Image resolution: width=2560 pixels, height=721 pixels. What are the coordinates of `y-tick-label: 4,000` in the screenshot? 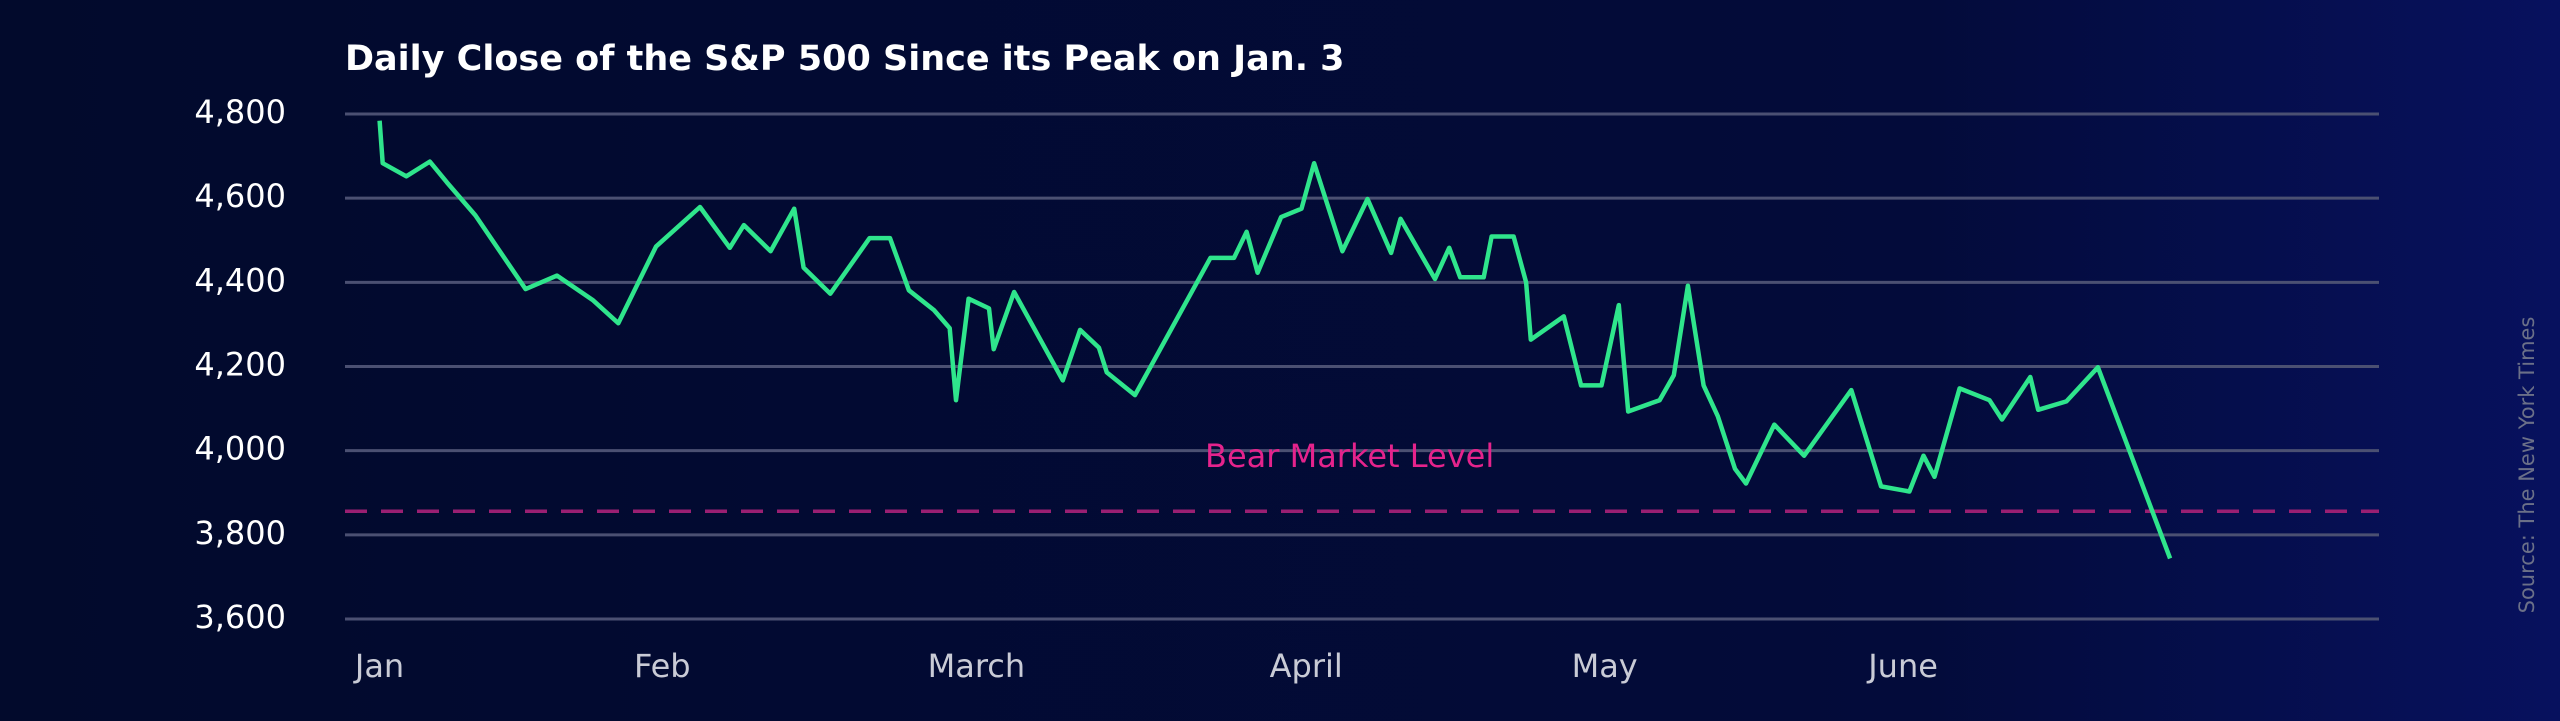 It's located at (240, 449).